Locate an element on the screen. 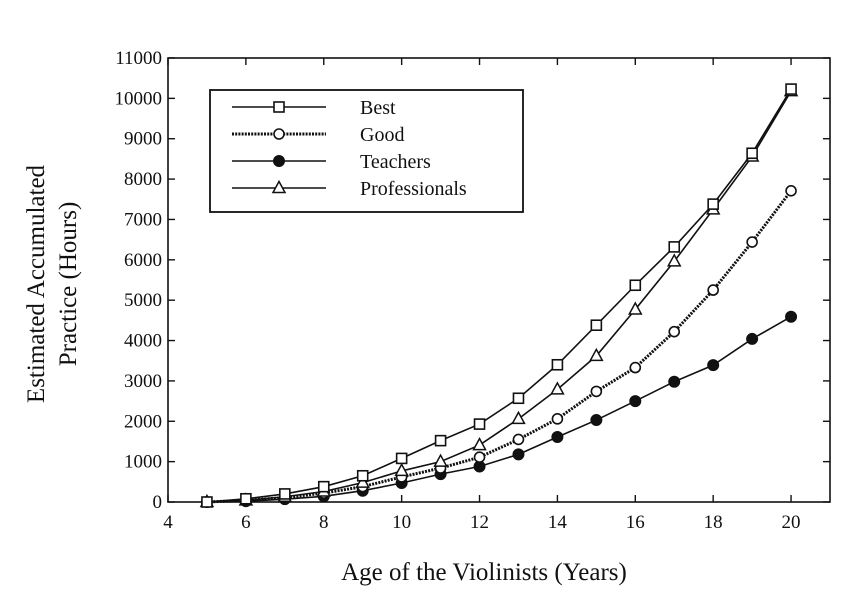 Image resolution: width=860 pixels, height=604 pixels. y-tick-label: 10000 is located at coordinates (139, 98).